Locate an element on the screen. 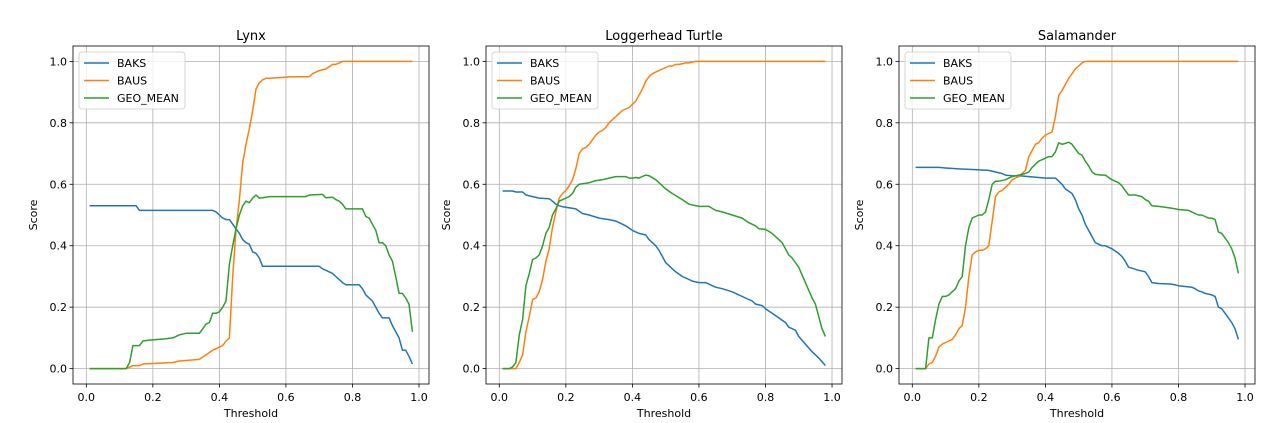 This screenshot has height=423, width=1281. chart-title: Salamander is located at coordinates (1077, 36).